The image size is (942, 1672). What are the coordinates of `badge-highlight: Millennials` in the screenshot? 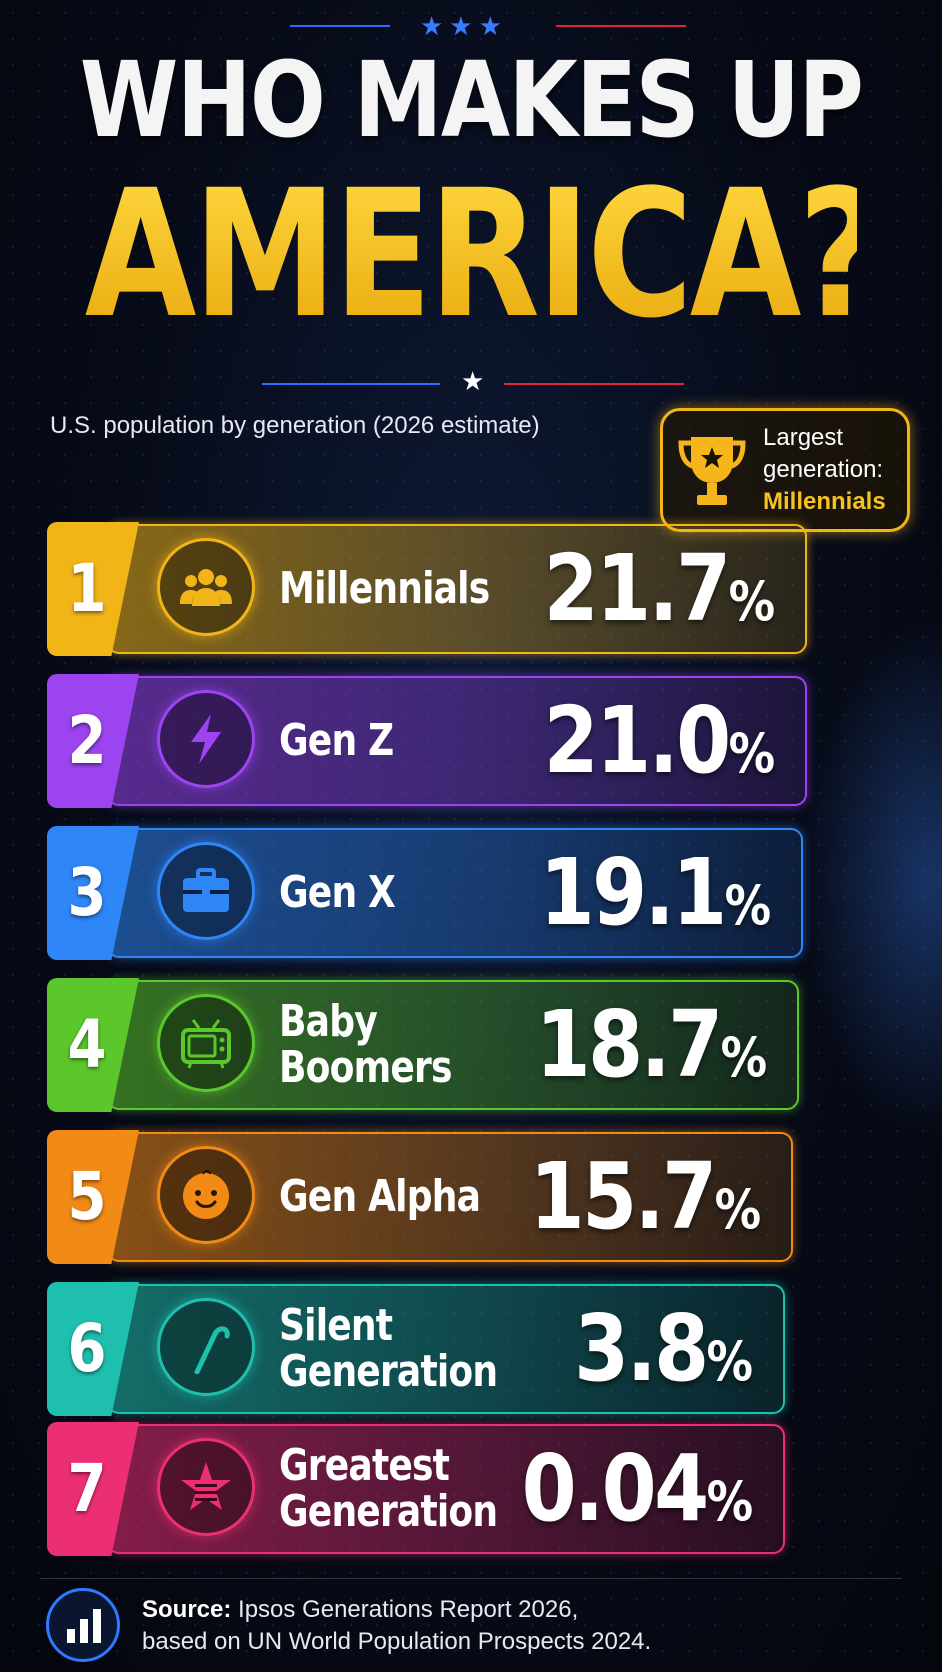 It's located at (824, 501).